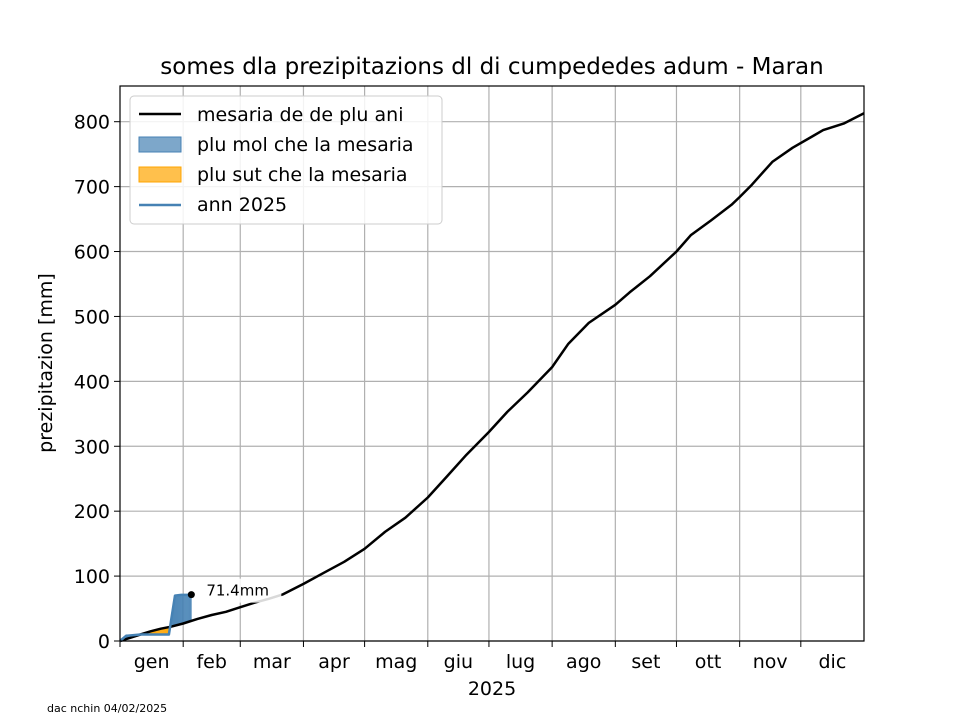 The height and width of the screenshot is (720, 960). Describe the element at coordinates (46, 363) in the screenshot. I see `y-axis-title: prezipitazion [mm]` at that location.